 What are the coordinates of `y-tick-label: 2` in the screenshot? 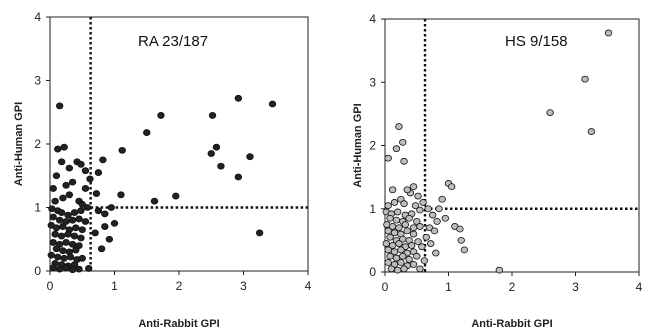 It's located at (37, 144).